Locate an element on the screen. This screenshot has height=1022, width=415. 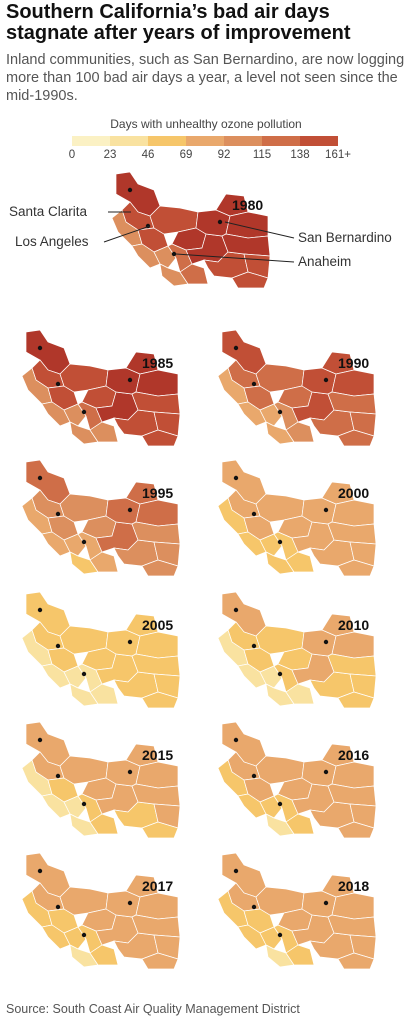
label-santa-clarita: Santa Clarita is located at coordinates (48, 211).